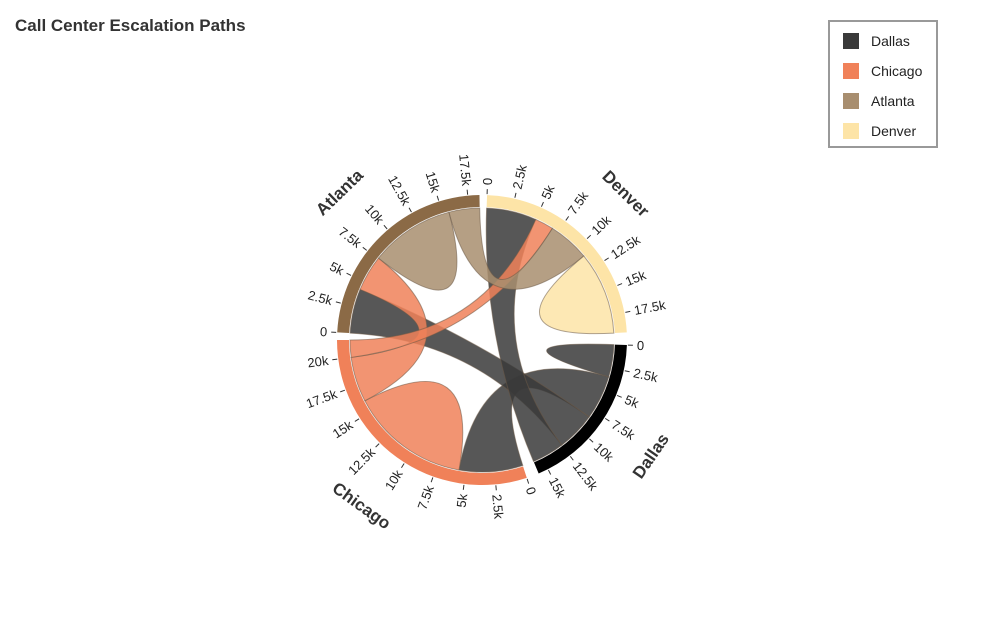 This screenshot has height=632, width=1000. Describe the element at coordinates (625, 247) in the screenshot. I see `tick-label-denver: 12.5k` at that location.